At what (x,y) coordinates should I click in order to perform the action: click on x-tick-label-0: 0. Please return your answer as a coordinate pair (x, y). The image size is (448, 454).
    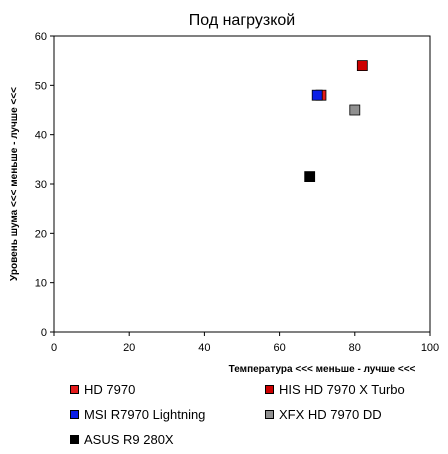
    Looking at the image, I should click on (54, 348).